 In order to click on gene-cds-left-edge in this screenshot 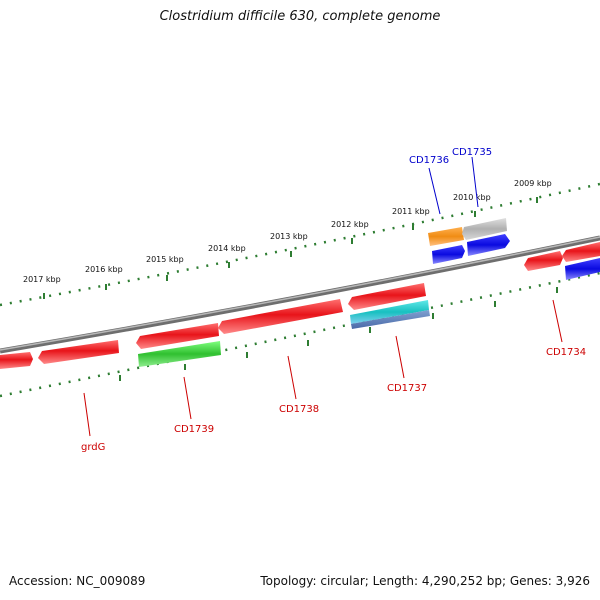, I will do `click(16, 360)`.